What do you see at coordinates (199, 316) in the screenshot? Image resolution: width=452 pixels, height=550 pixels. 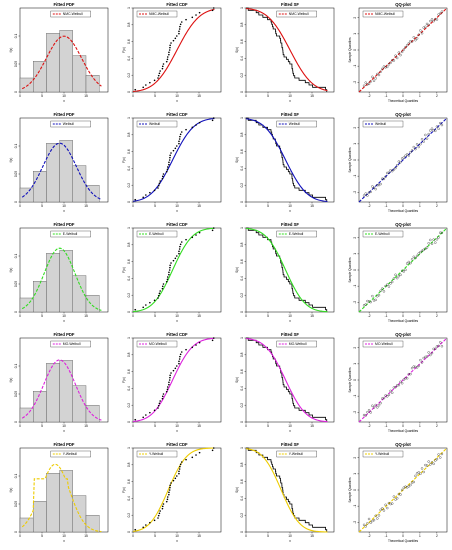 I see `x-tick-label: 15` at bounding box center [199, 316].